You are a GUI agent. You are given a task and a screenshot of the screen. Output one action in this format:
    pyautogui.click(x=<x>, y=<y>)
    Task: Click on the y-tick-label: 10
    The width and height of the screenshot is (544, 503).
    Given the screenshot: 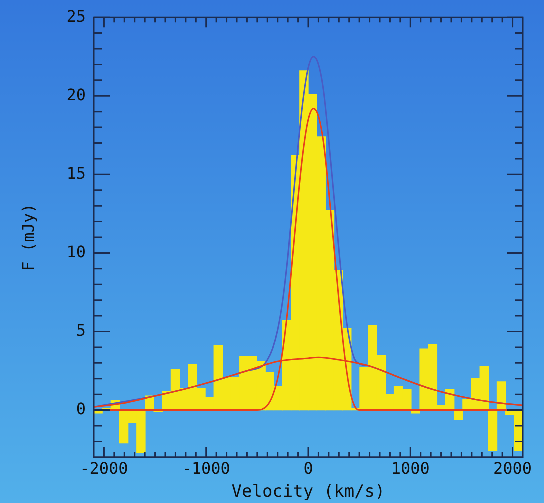 What is the action you would take?
    pyautogui.click(x=76, y=252)
    